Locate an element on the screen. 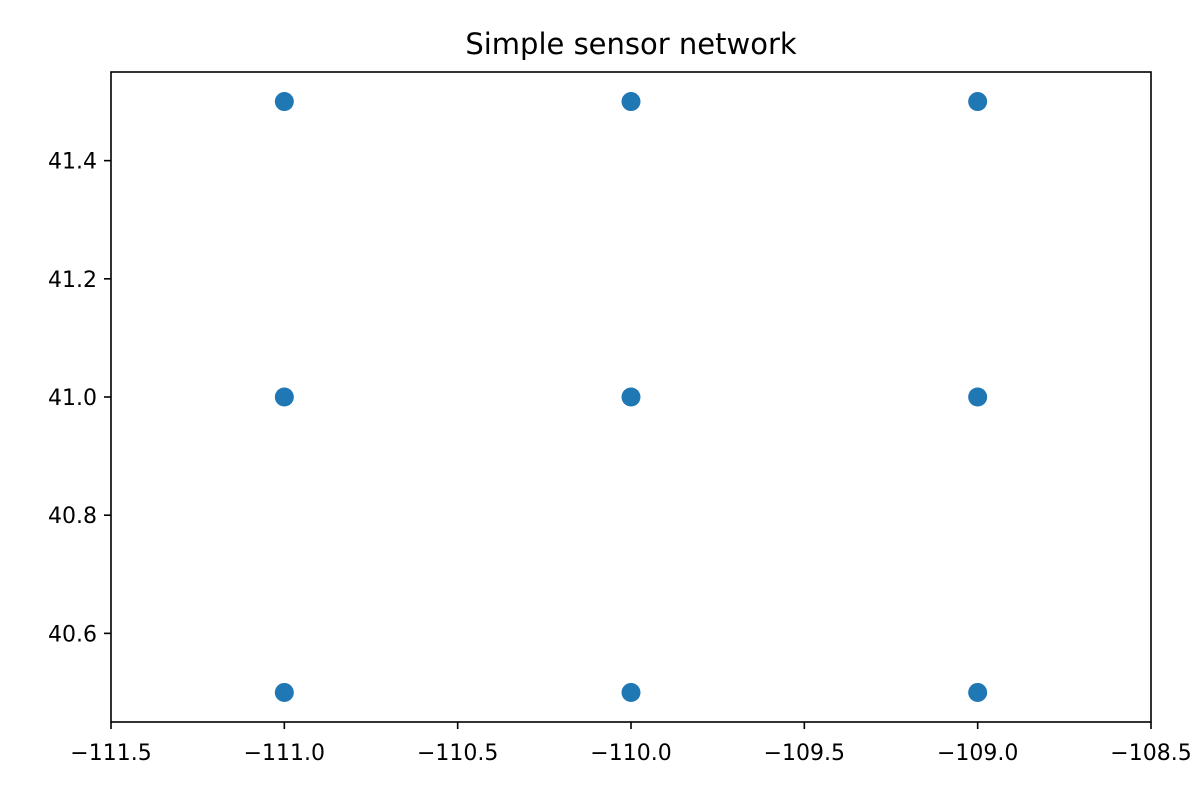  x-tick-label: −108.5 is located at coordinates (1150, 753).